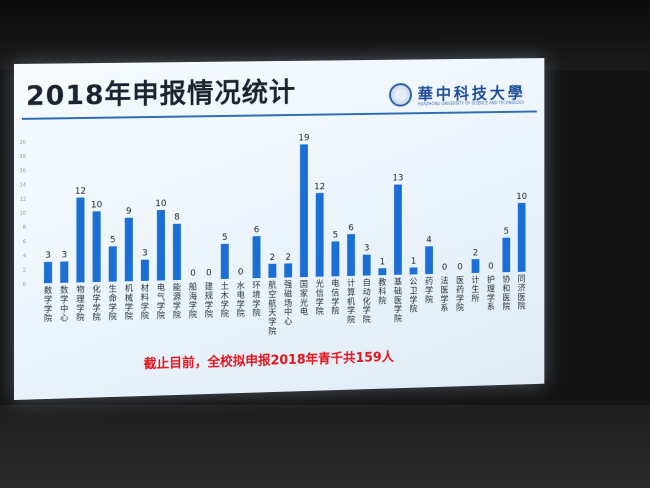 This screenshot has height=488, width=650. I want to click on y-tick-label: 10, so click(23, 214).